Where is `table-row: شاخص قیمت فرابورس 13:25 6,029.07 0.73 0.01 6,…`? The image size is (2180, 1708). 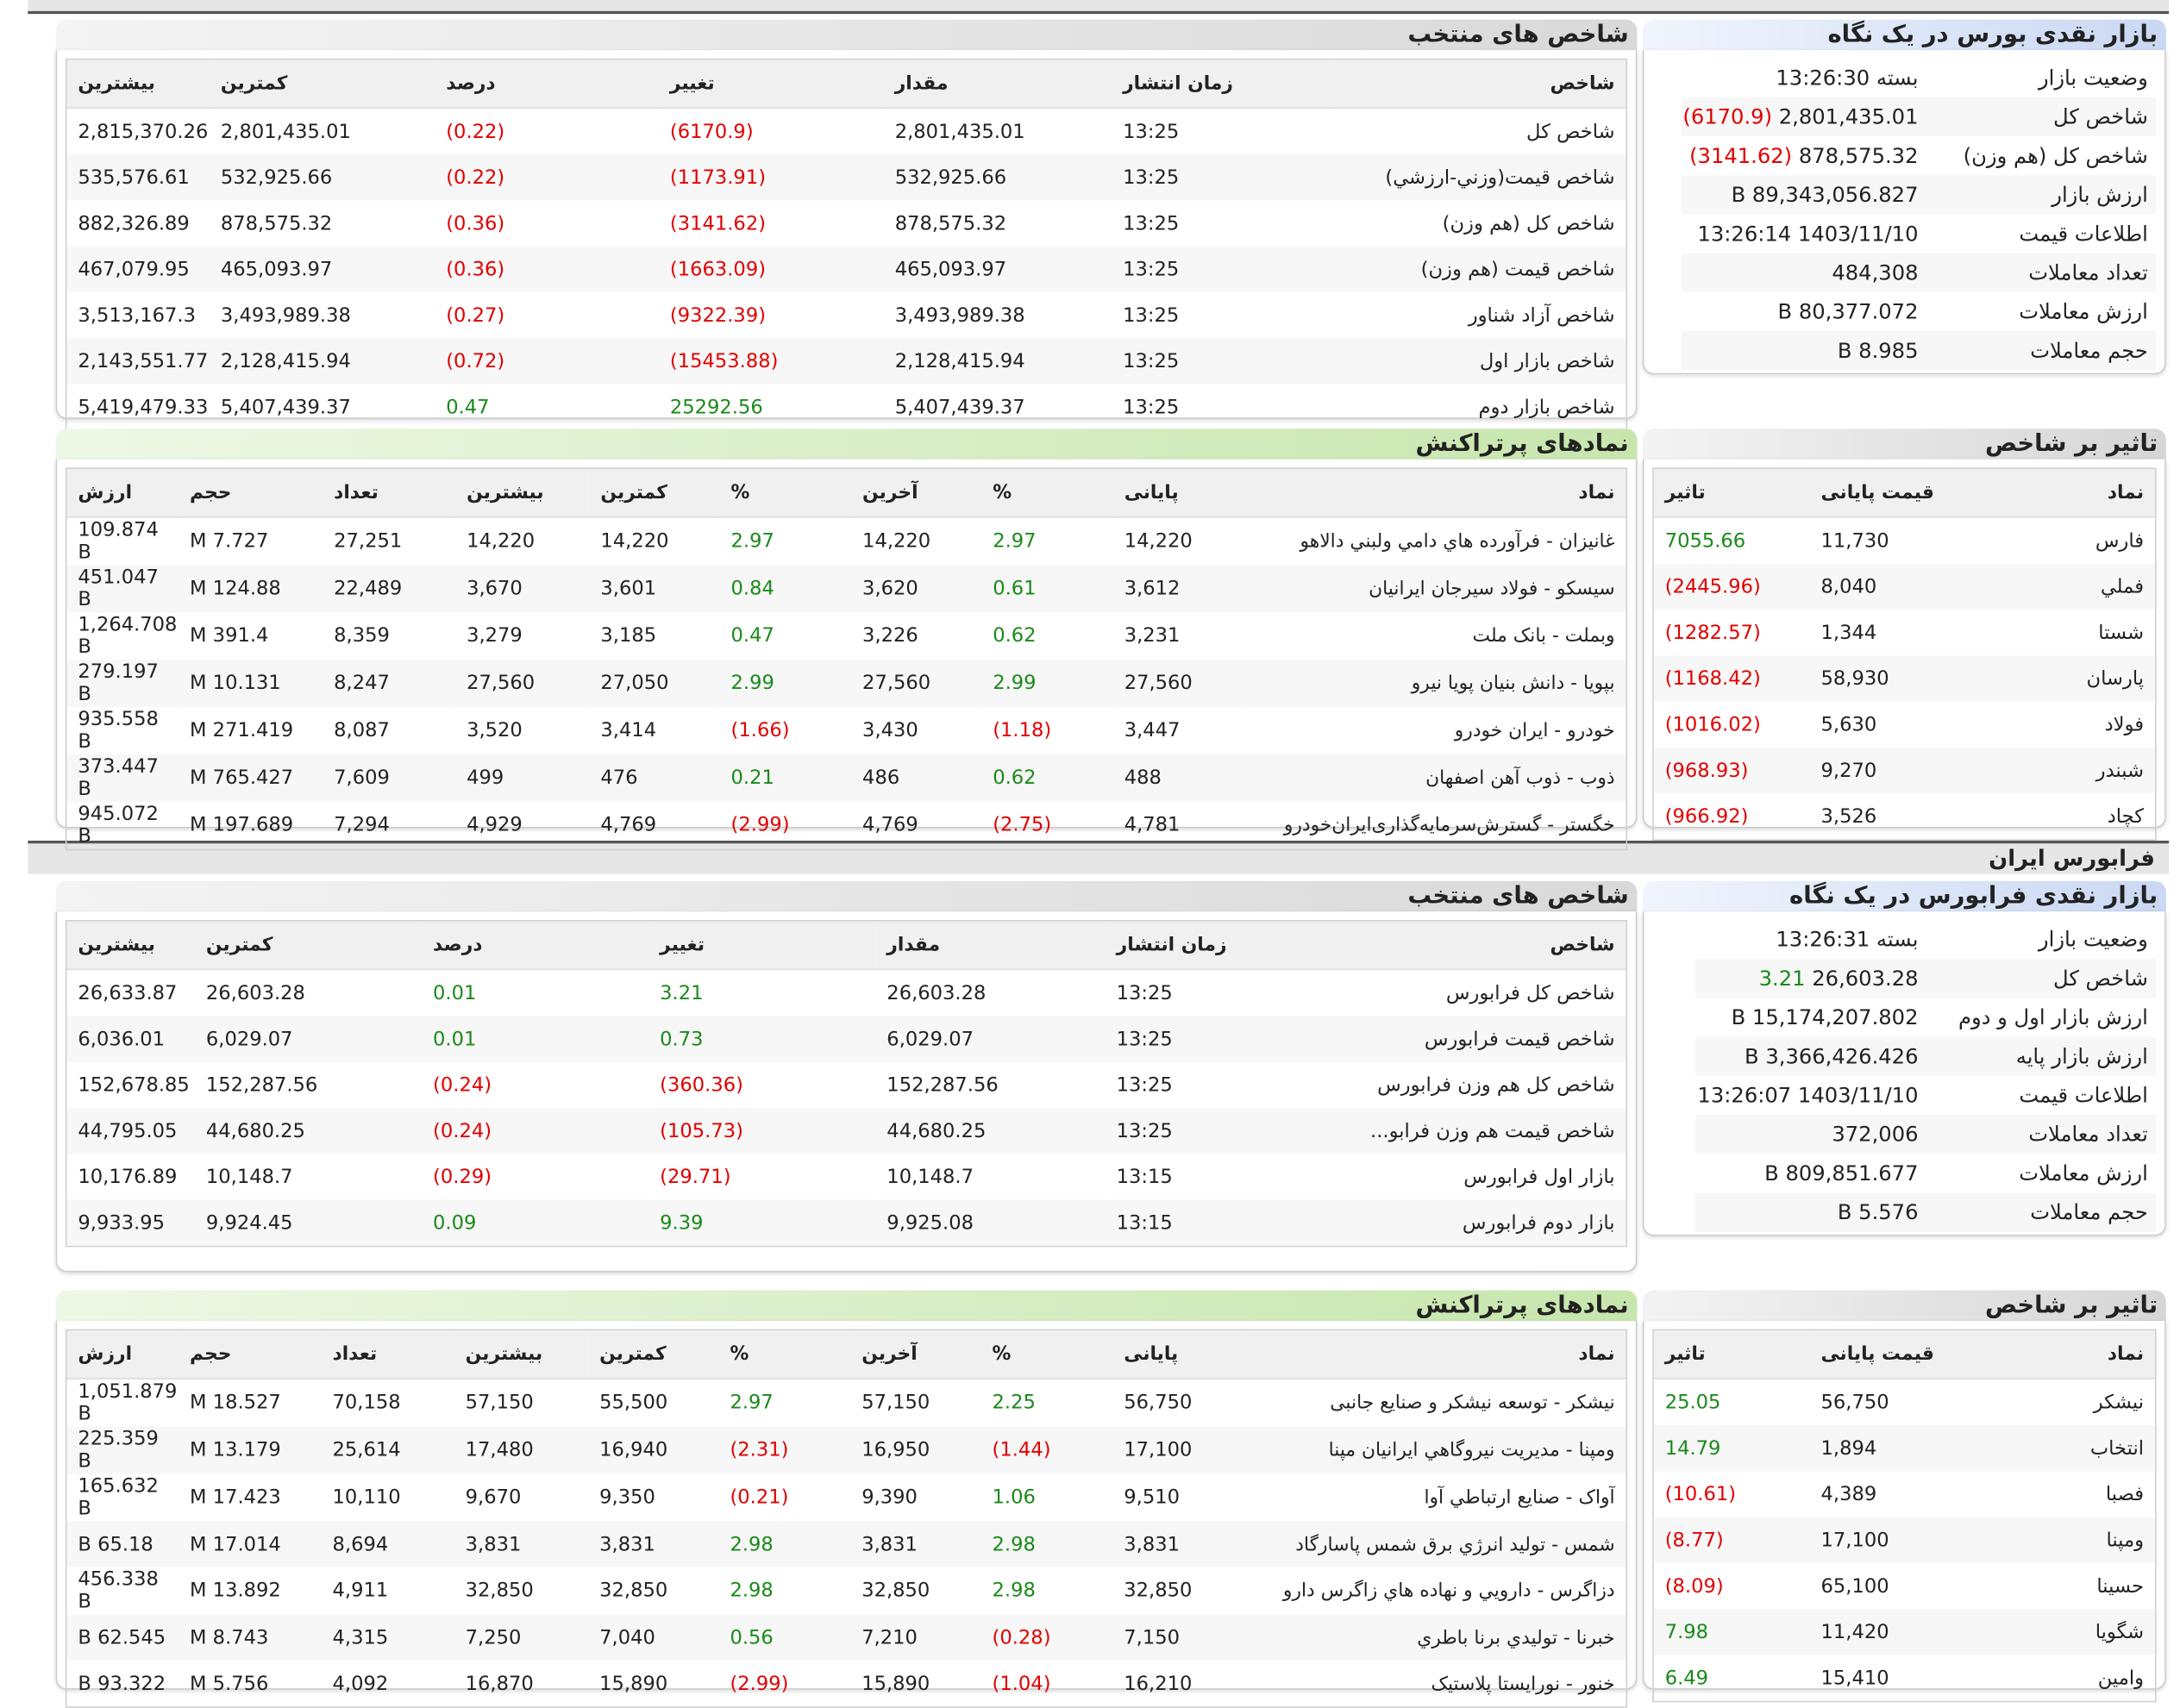 table-row: شاخص قیمت فرابورس 13:25 6,029.07 0.73 0.01 6,… is located at coordinates (846, 1039).